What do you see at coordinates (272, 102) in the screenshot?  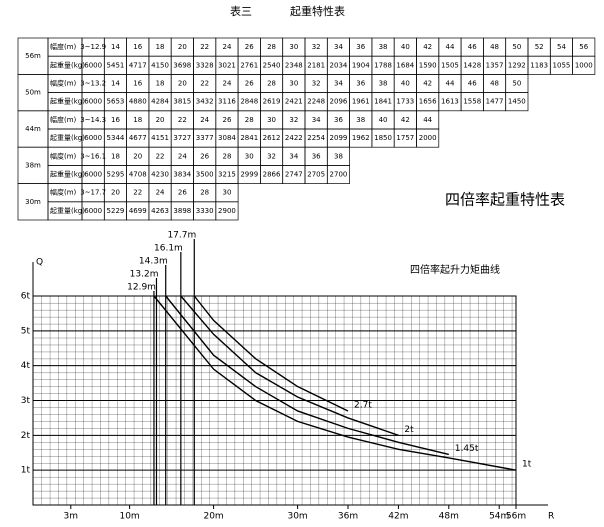 I see `cell-text: 2619` at bounding box center [272, 102].